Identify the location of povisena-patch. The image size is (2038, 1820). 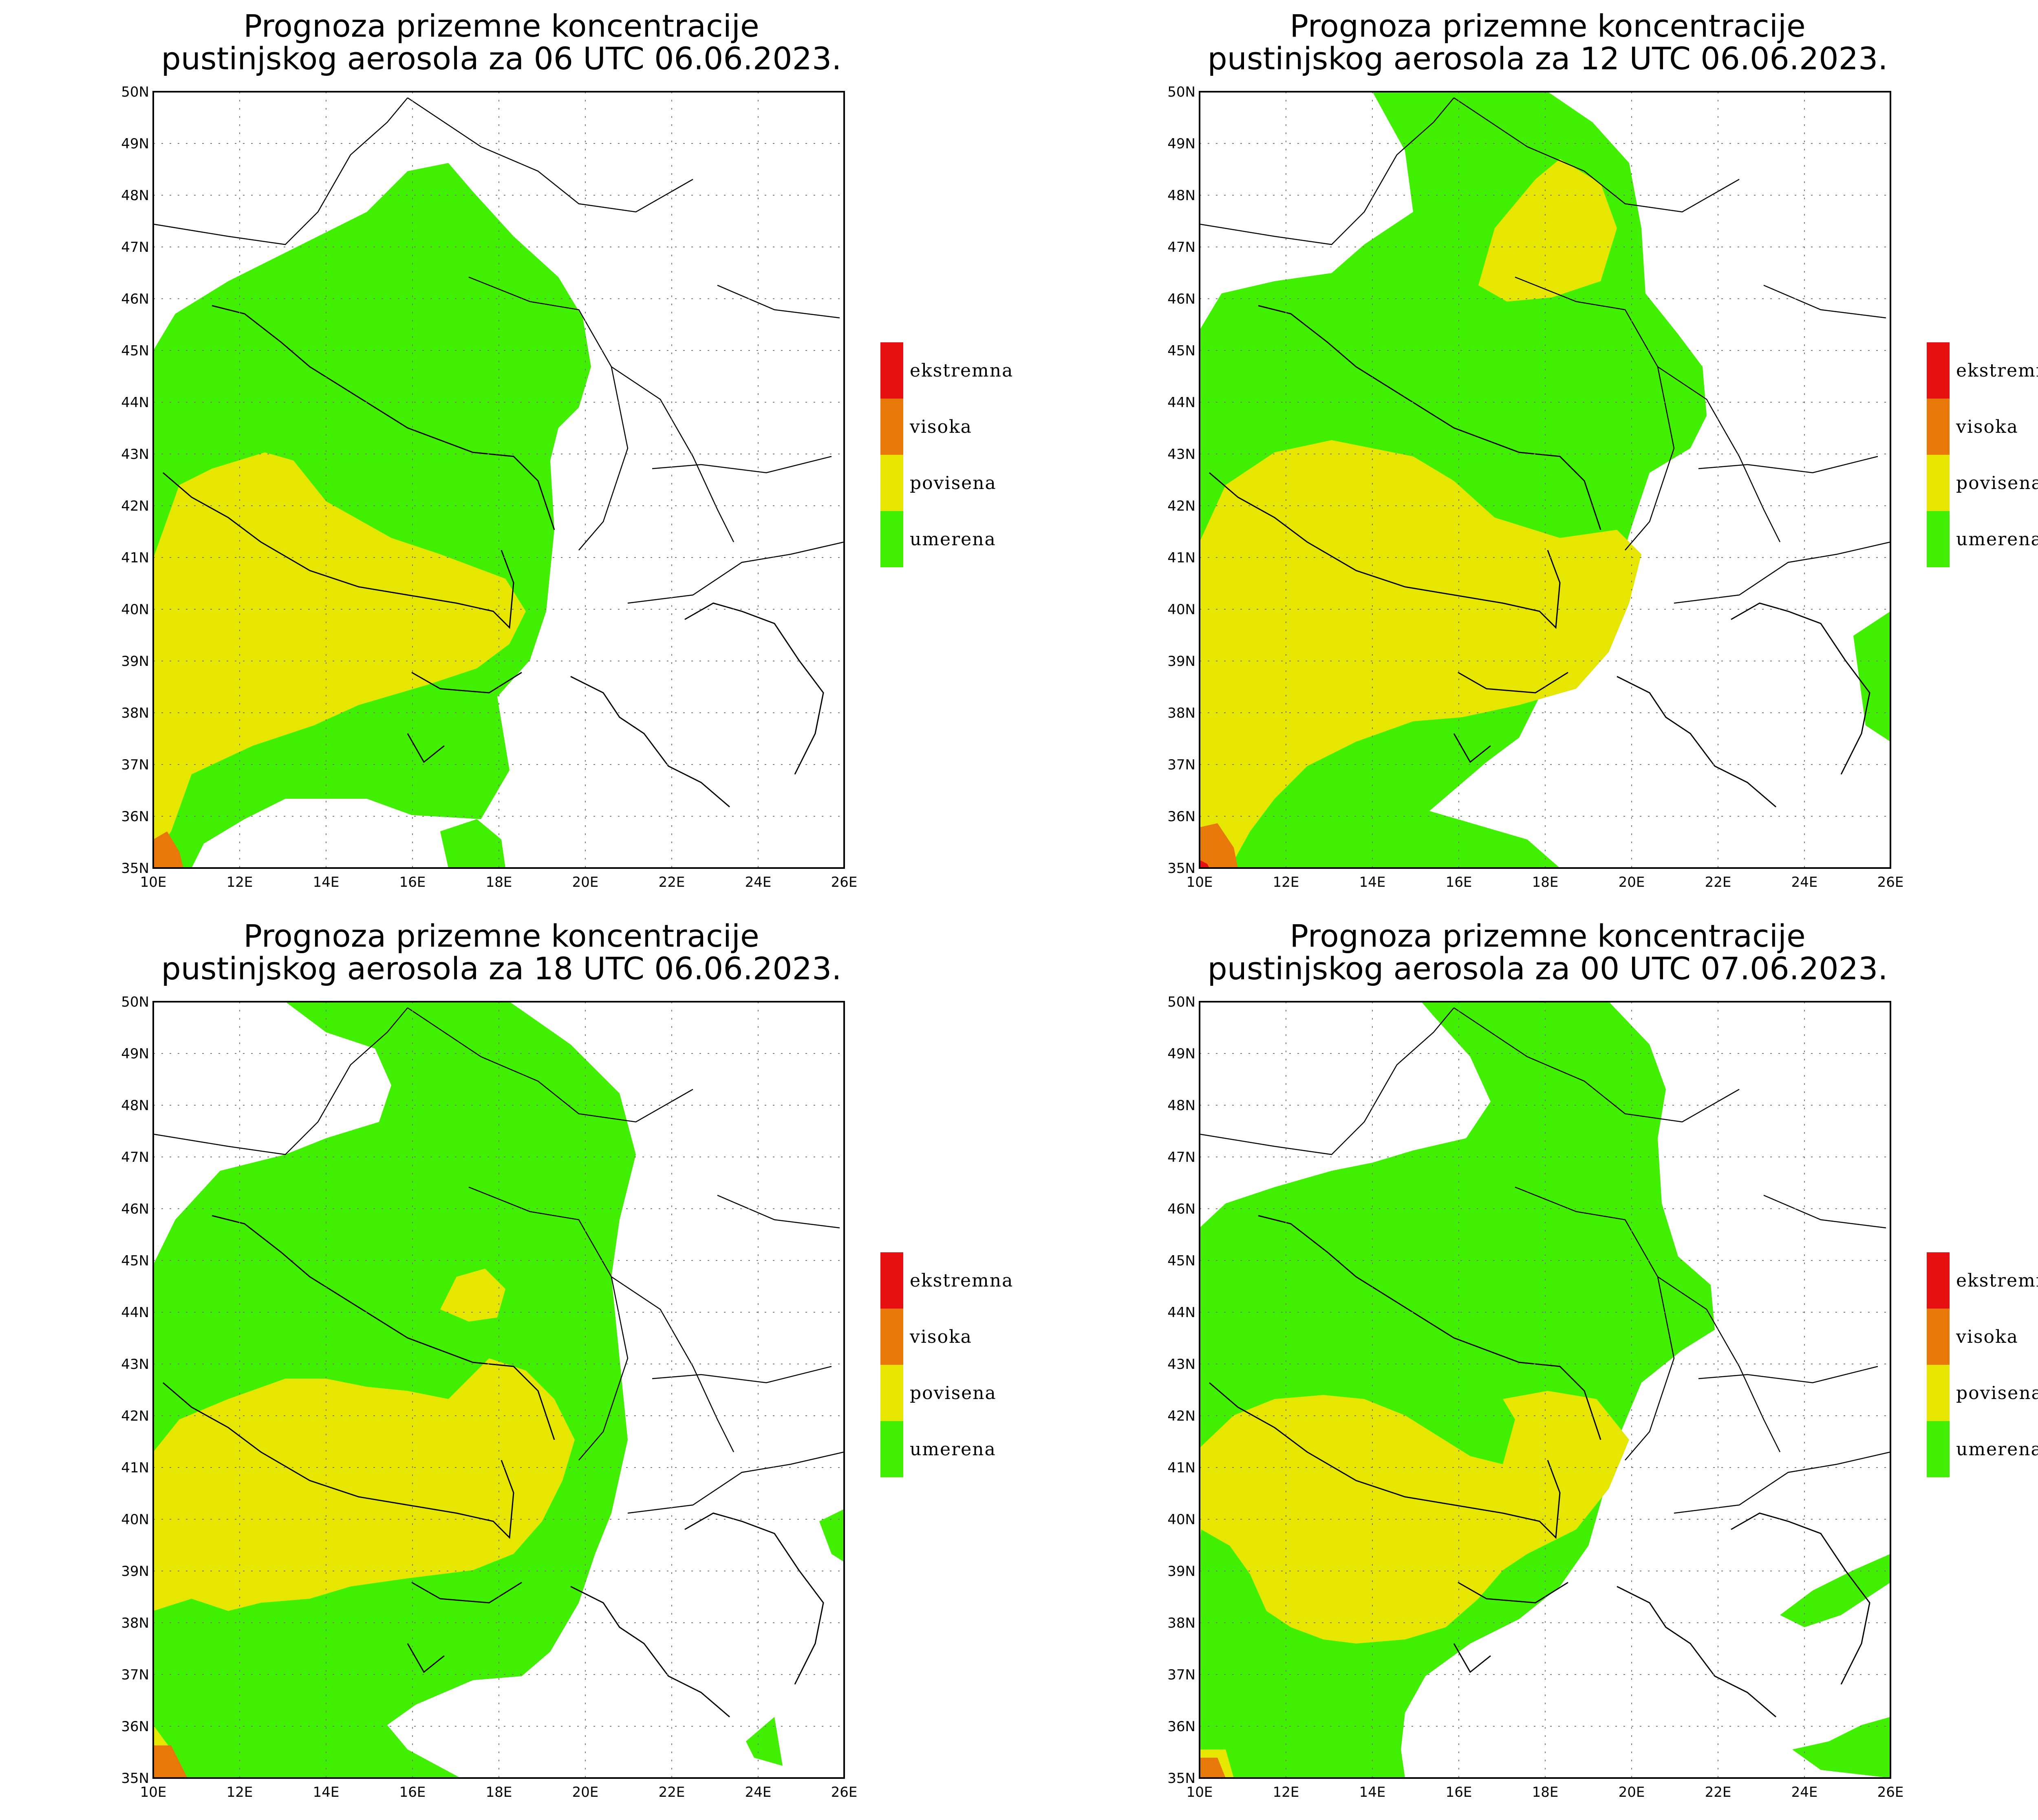
(1547, 231).